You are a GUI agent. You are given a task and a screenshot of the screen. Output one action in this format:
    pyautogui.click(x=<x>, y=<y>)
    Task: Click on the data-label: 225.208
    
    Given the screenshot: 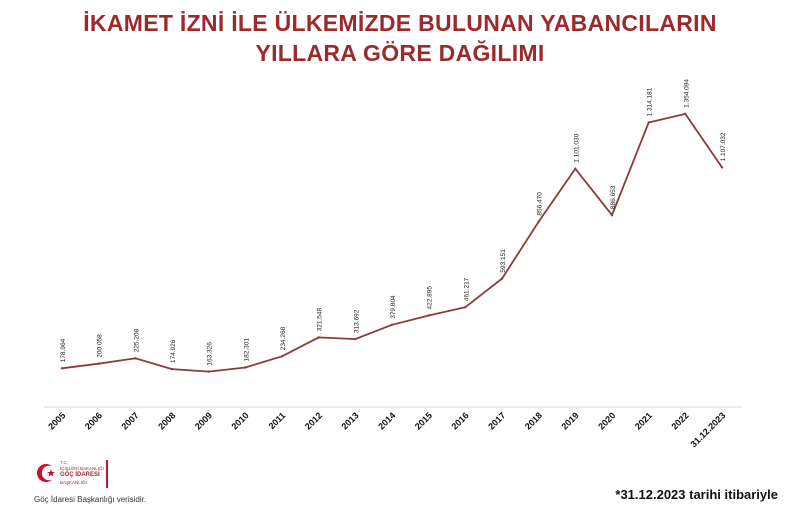 What is the action you would take?
    pyautogui.click(x=136, y=340)
    